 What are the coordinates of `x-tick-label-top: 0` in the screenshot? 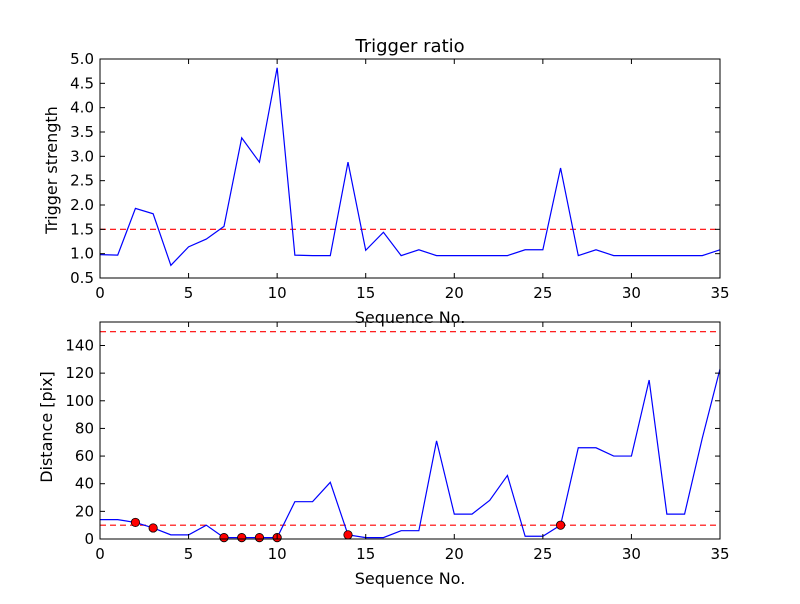 It's located at (100, 293).